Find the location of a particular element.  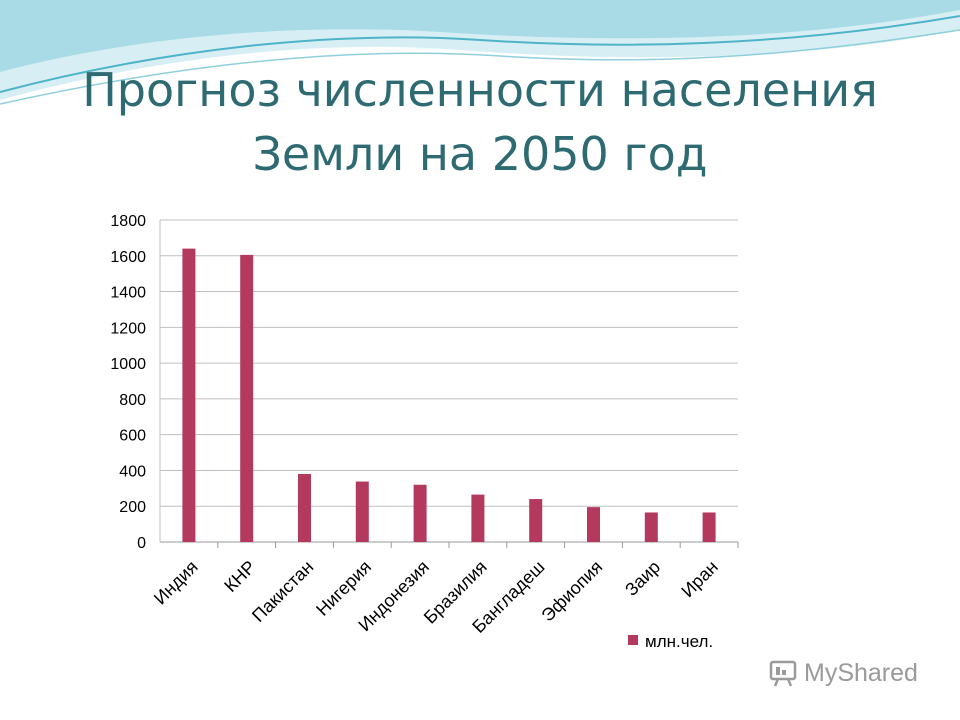

slide-title-line2: Земли на 2050 год is located at coordinates (480, 154).